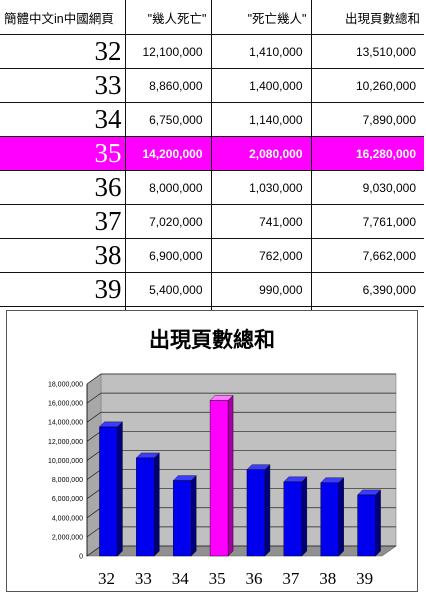 This screenshot has height=594, width=426. I want to click on y-tick-label: 18,000,000, so click(65, 385).